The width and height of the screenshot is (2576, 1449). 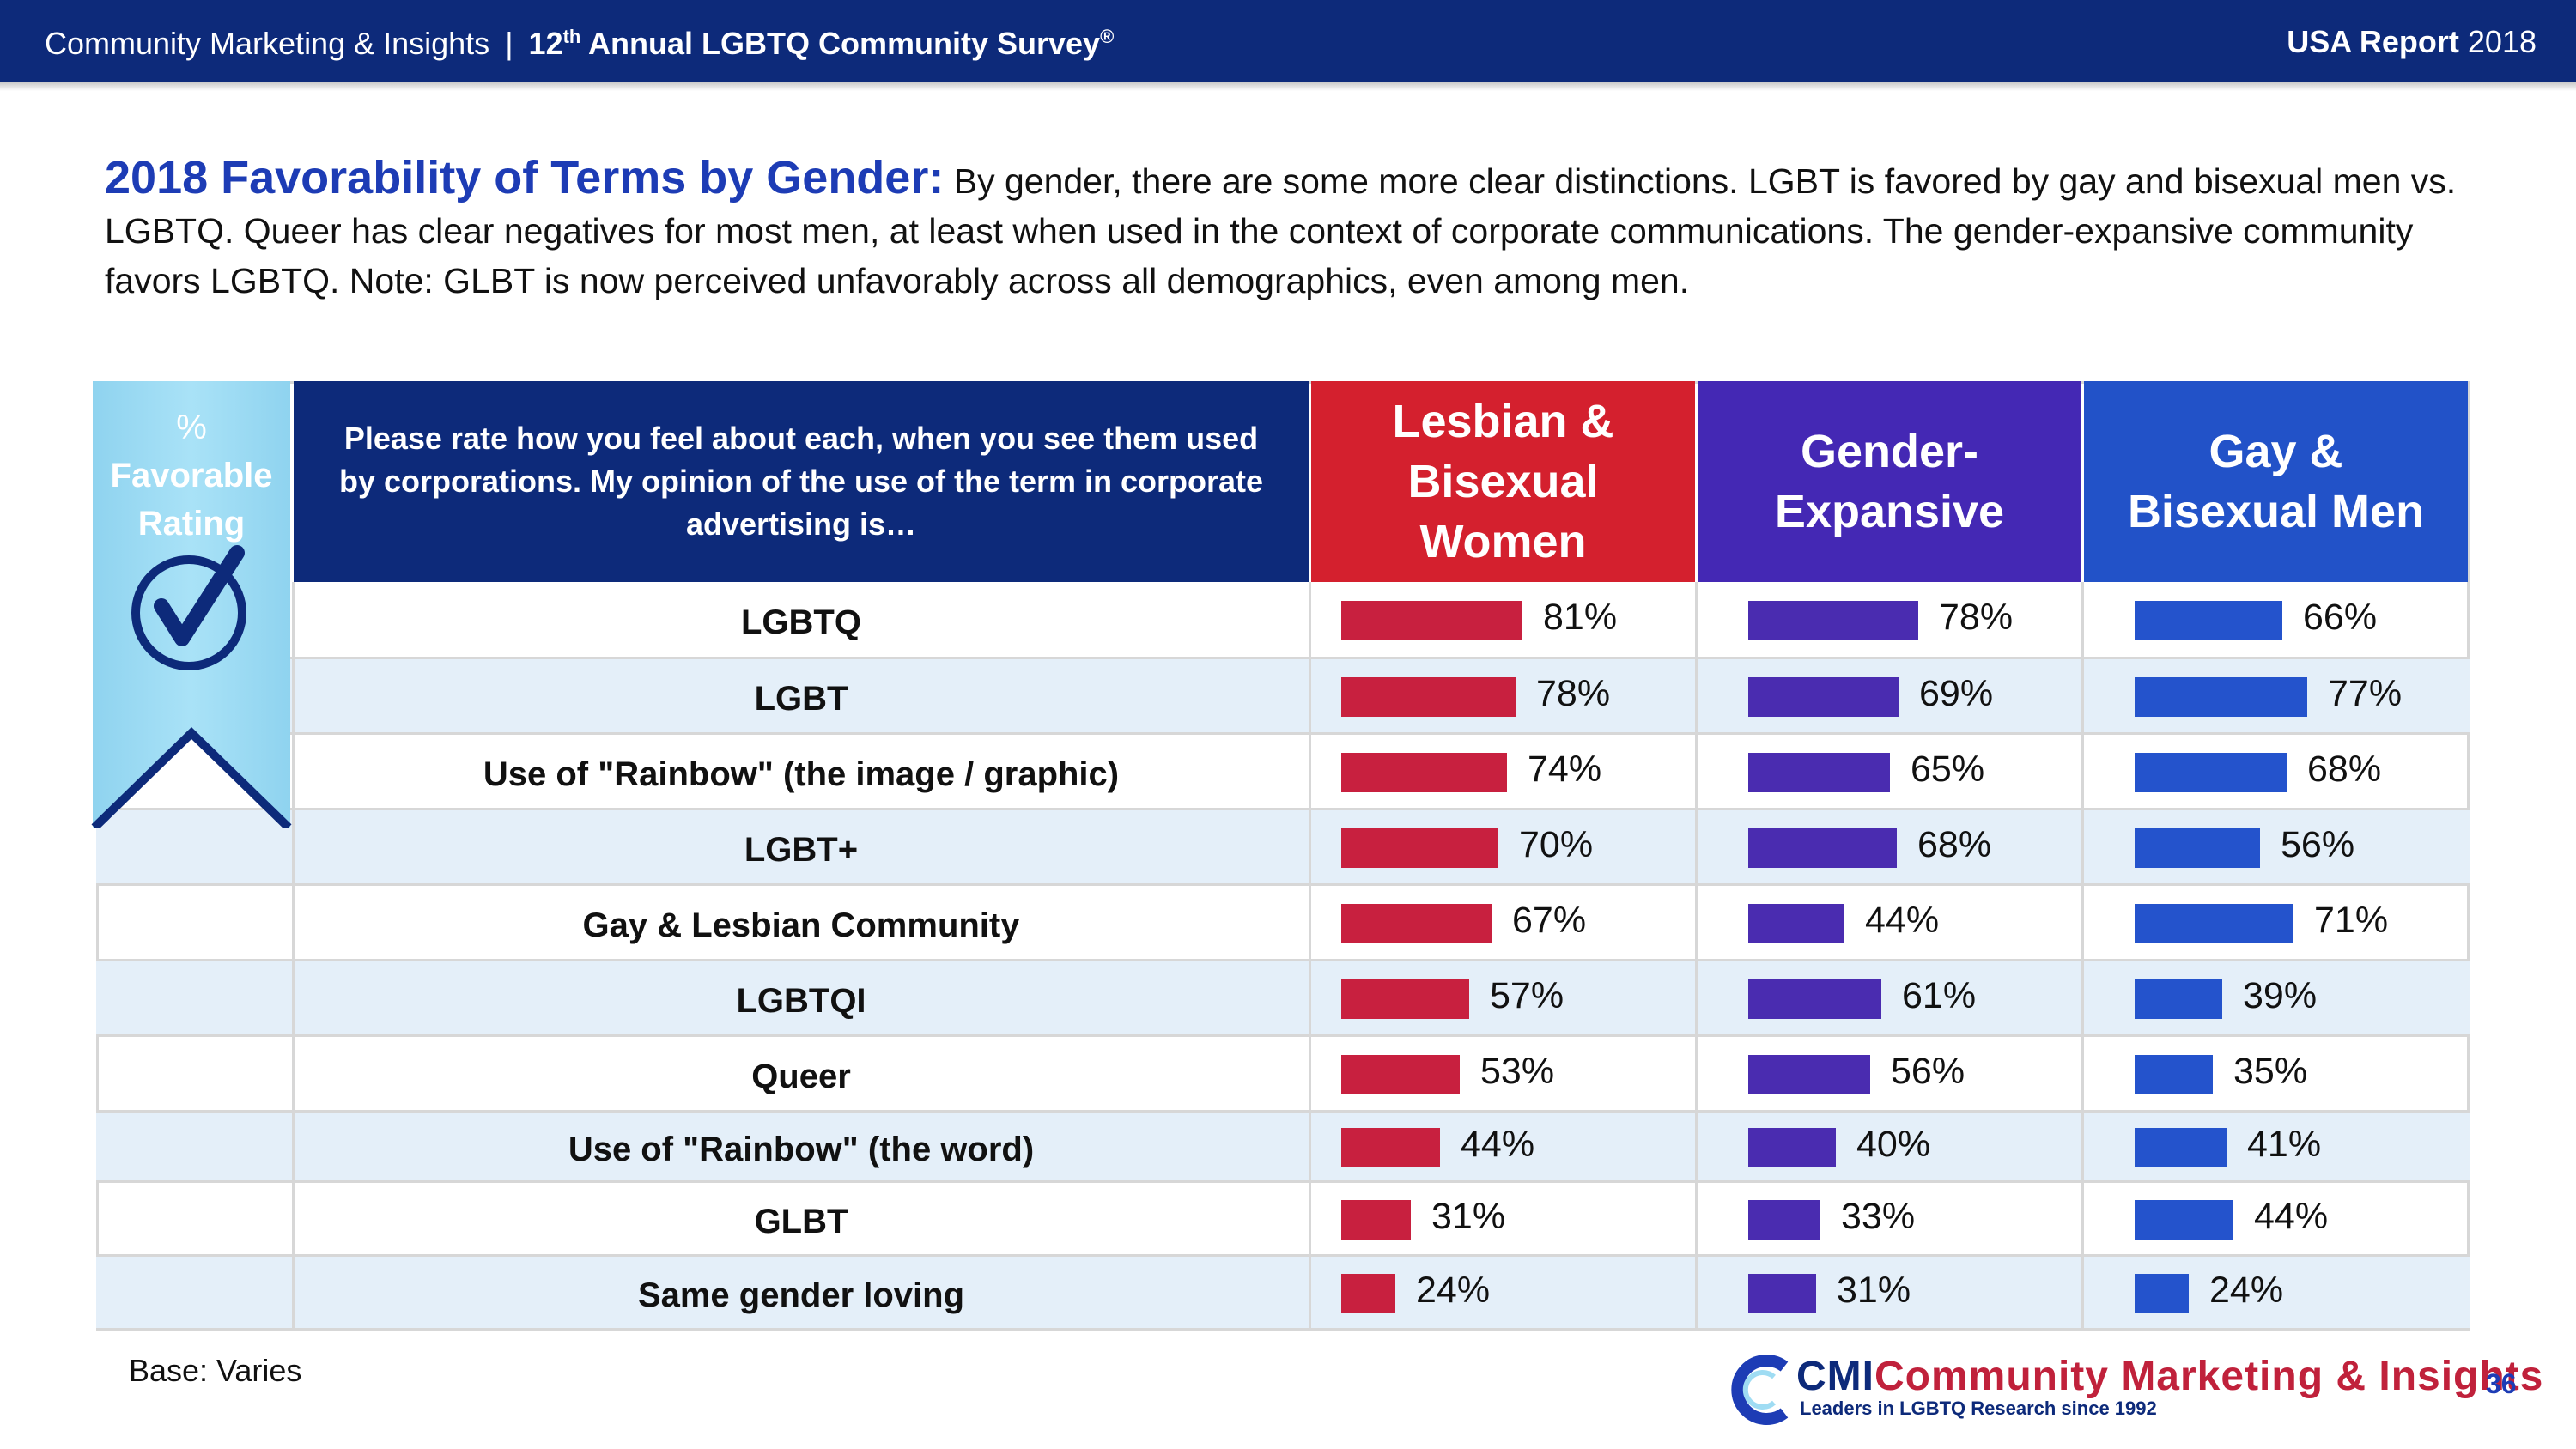 I want to click on ribbon-percent-symbol: %, so click(x=191, y=427).